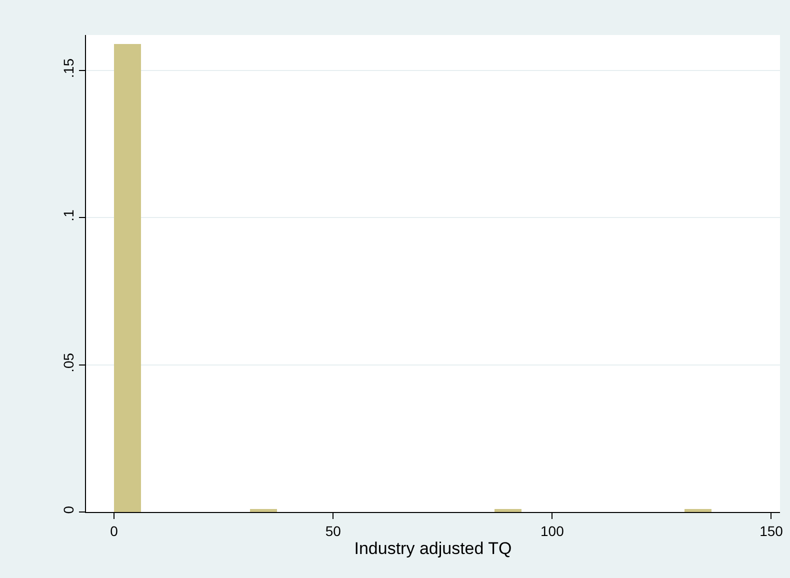 Image resolution: width=790 pixels, height=578 pixels. What do you see at coordinates (68, 510) in the screenshot?
I see `y-tick-label: 0` at bounding box center [68, 510].